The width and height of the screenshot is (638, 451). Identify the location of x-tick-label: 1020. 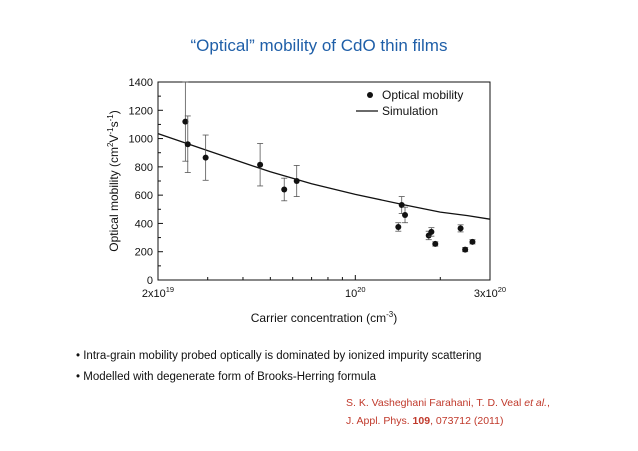
(355, 292).